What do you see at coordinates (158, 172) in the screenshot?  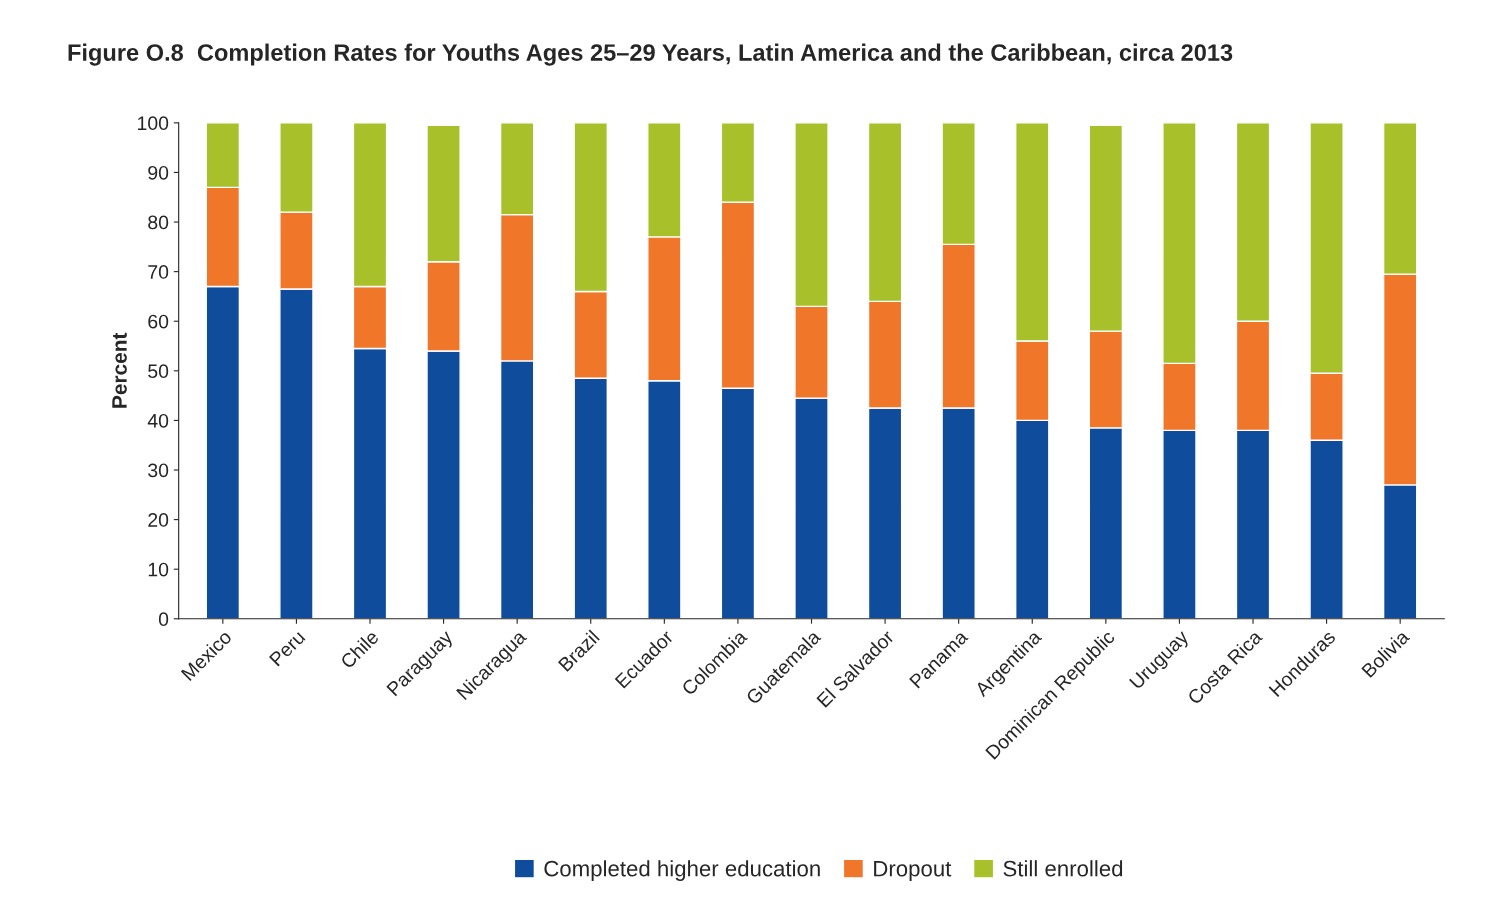 I see `y-tick-label: 90` at bounding box center [158, 172].